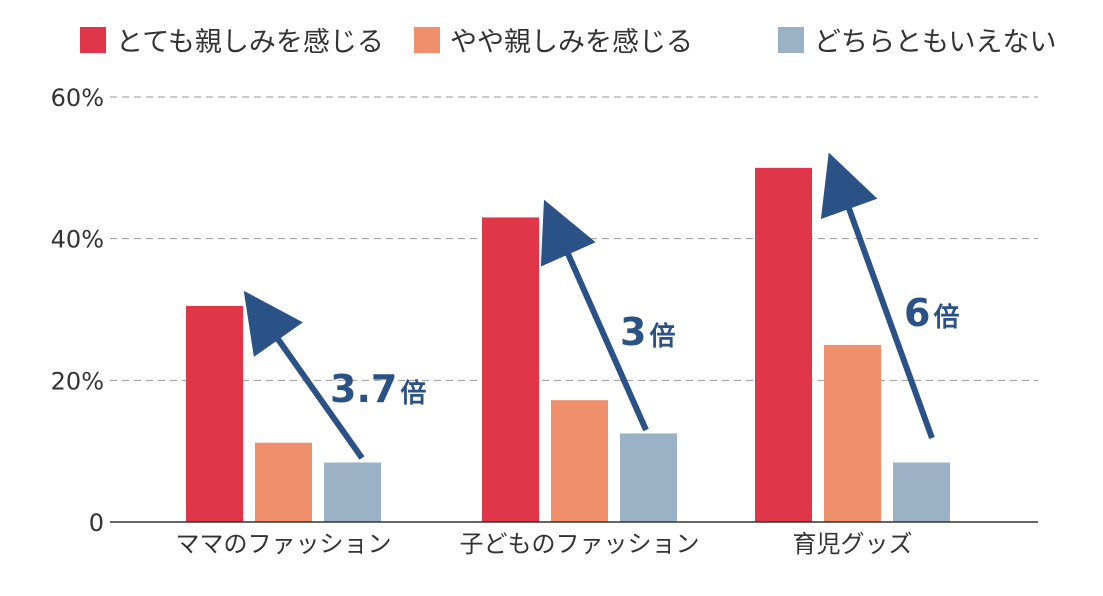  Describe the element at coordinates (77, 98) in the screenshot. I see `y-tick-label-60: 60%` at that location.